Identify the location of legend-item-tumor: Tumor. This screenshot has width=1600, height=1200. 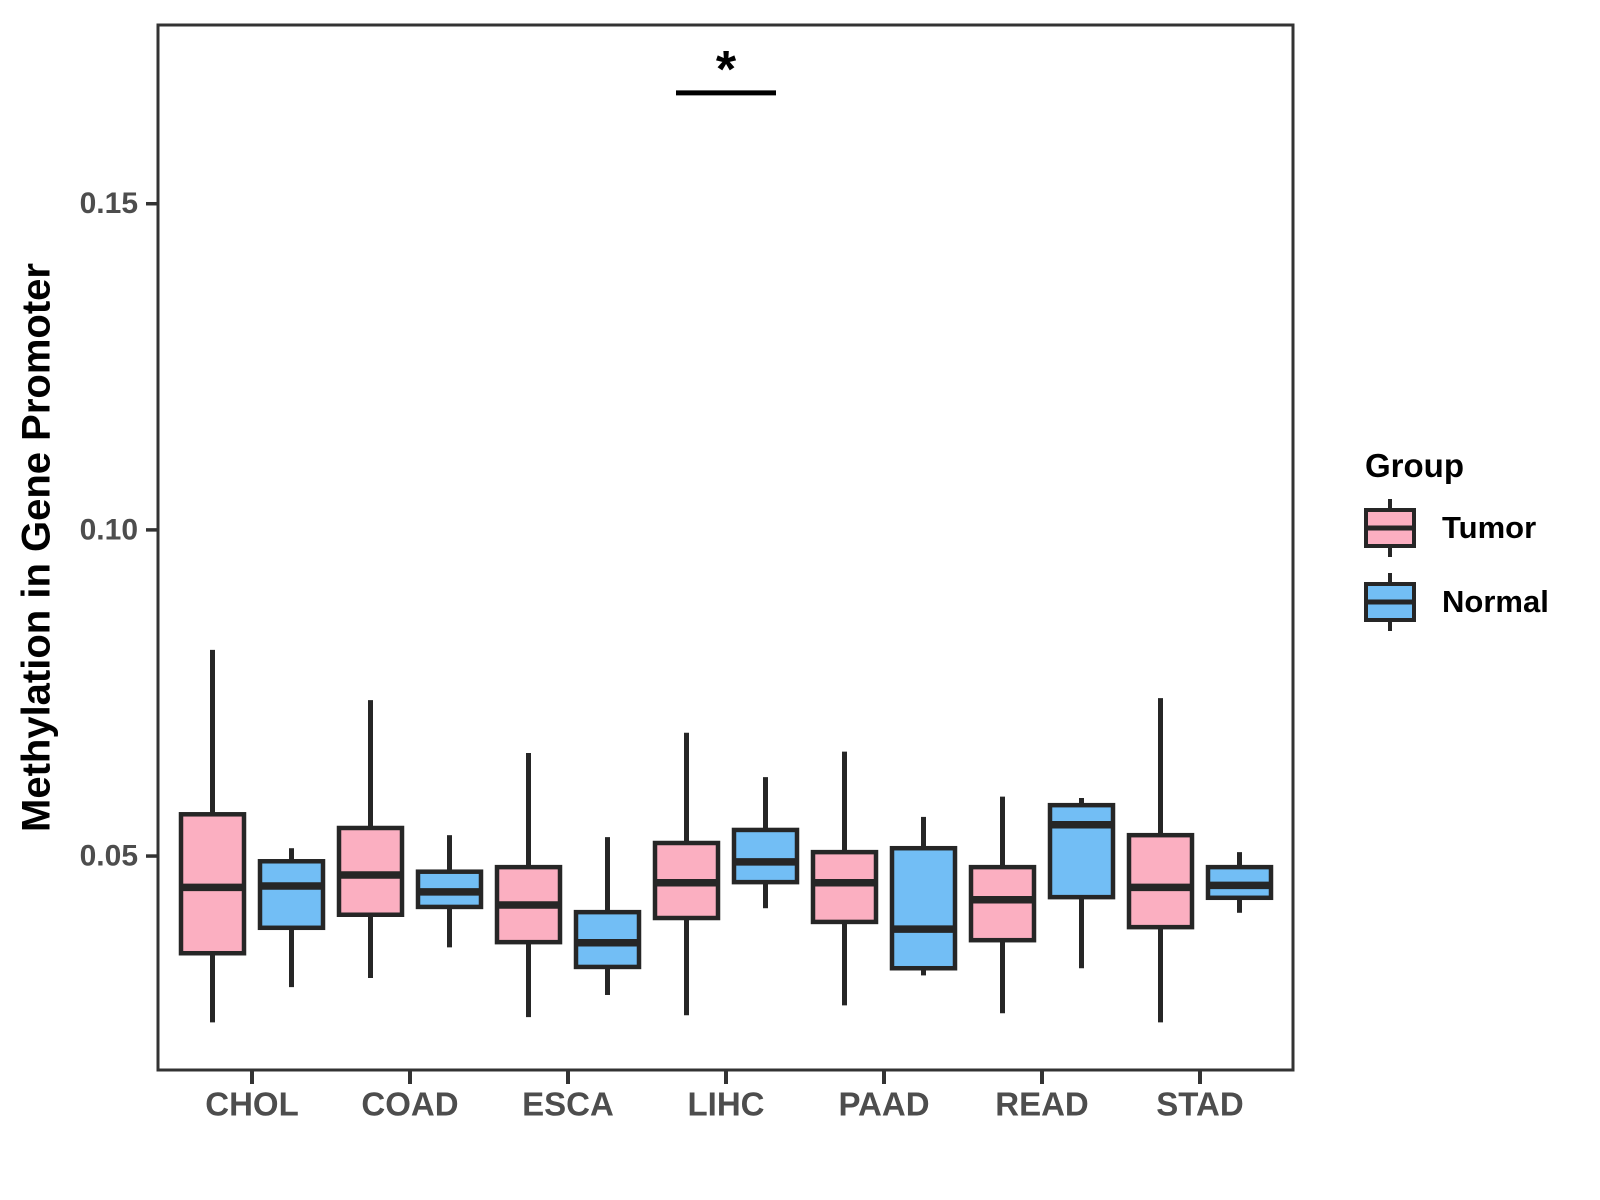
(1456, 528).